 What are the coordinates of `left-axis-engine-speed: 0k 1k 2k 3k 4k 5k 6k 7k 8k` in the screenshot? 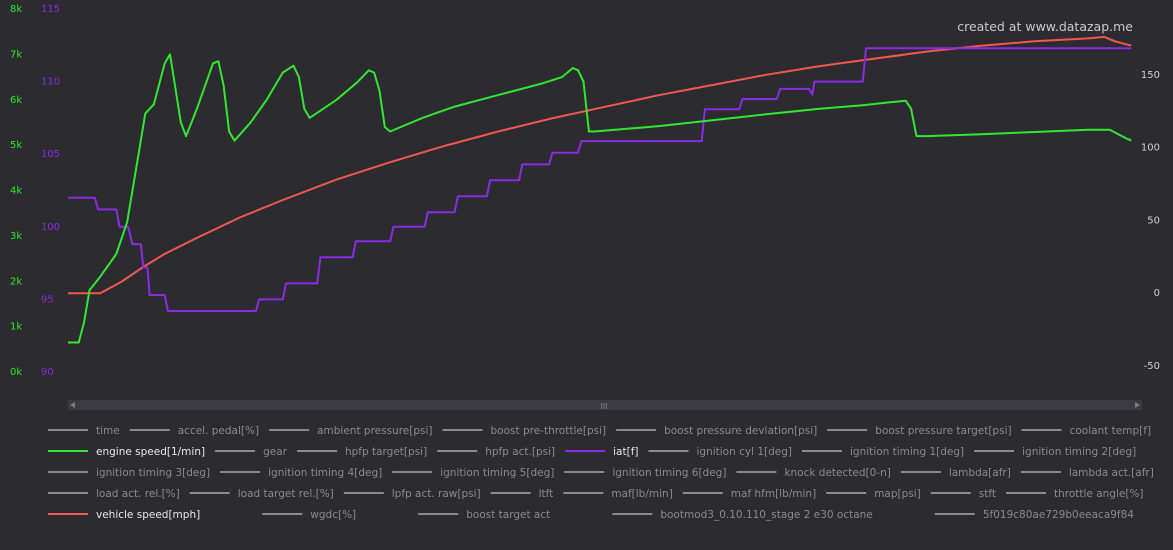 It's located at (16, 191).